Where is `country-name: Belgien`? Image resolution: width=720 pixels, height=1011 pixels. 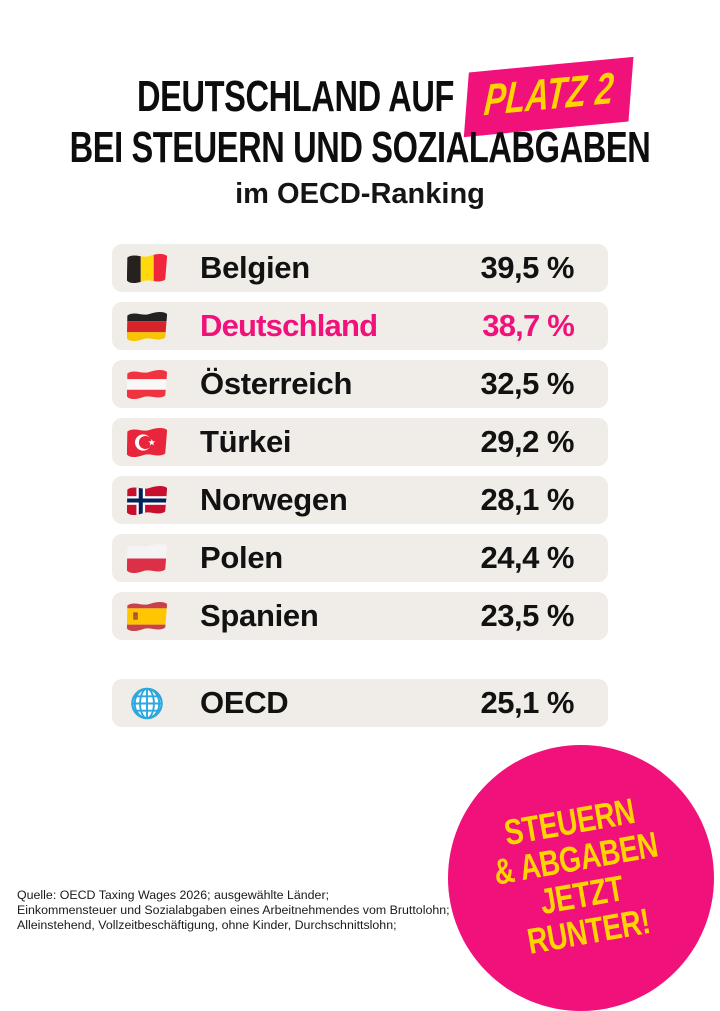 country-name: Belgien is located at coordinates (255, 267).